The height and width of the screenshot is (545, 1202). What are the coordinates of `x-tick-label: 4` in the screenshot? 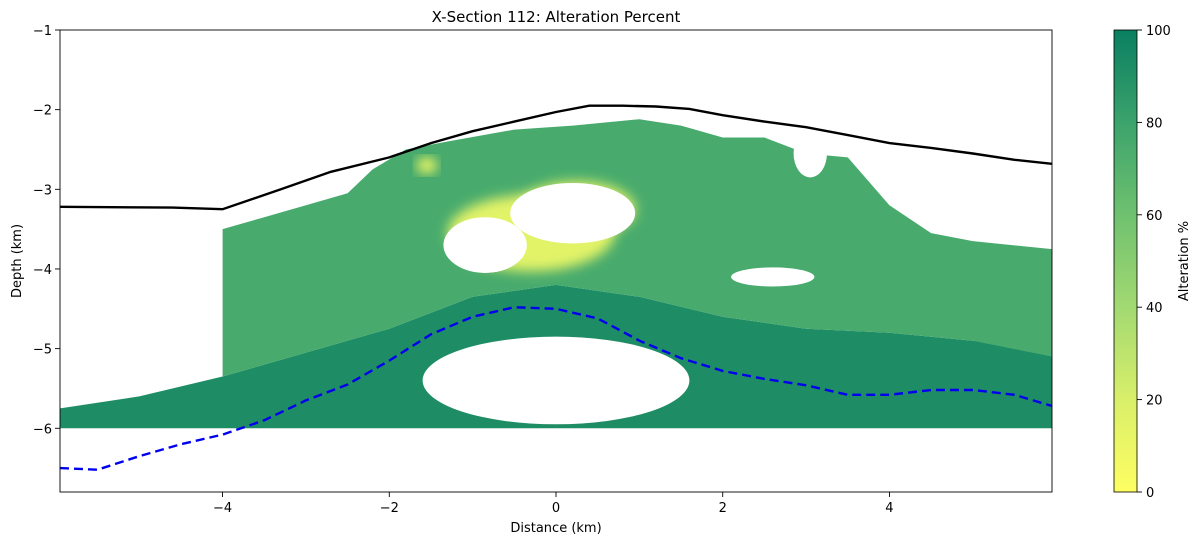 It's located at (889, 508).